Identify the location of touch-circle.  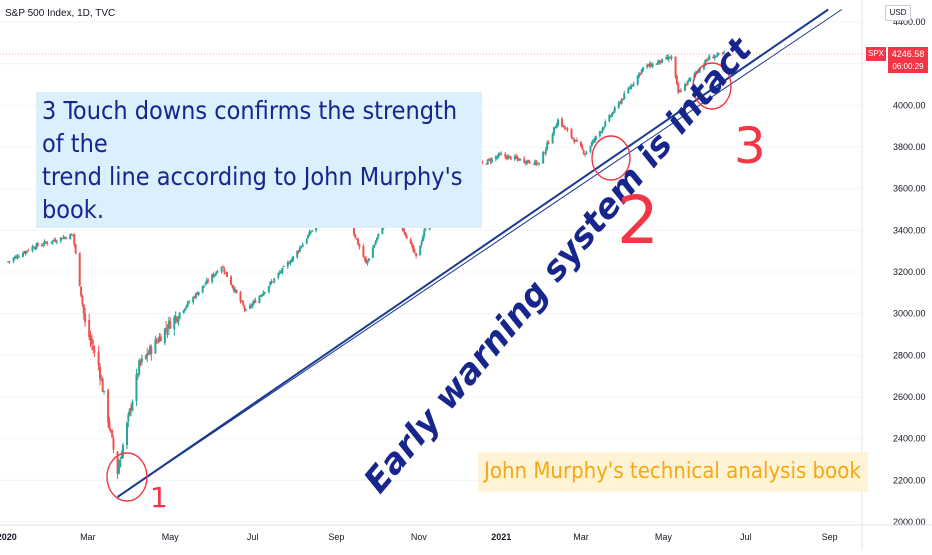
(127, 477).